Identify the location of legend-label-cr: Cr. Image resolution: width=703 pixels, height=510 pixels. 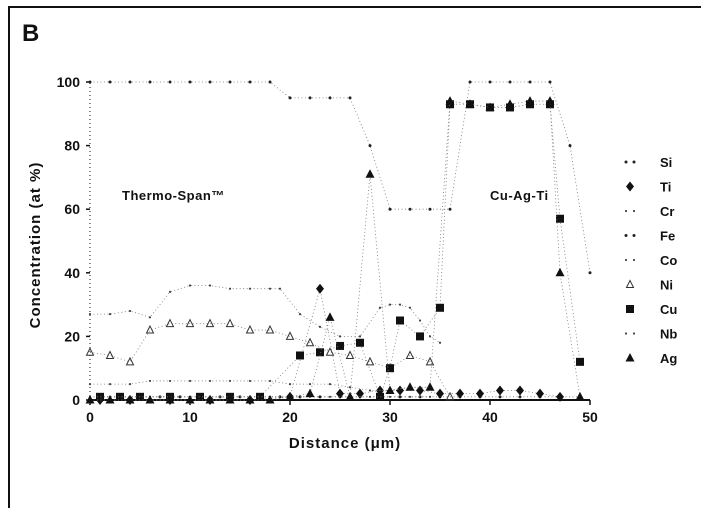
(667, 211).